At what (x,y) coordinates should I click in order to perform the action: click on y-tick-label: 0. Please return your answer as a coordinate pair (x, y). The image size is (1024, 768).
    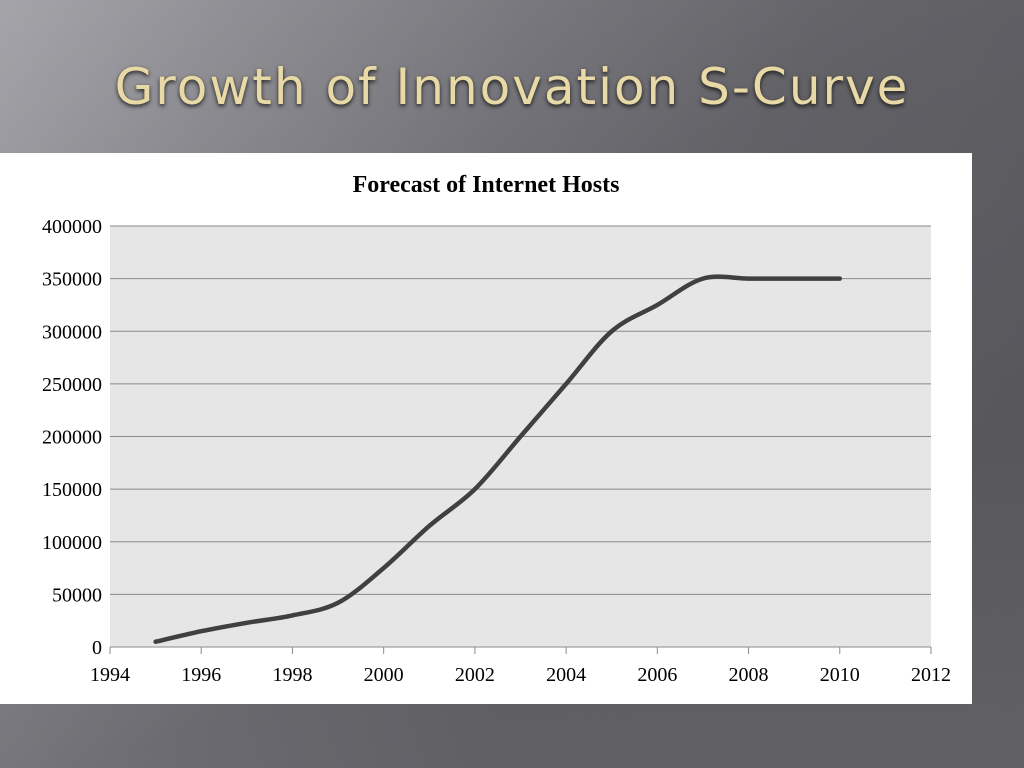
    Looking at the image, I should click on (97, 648).